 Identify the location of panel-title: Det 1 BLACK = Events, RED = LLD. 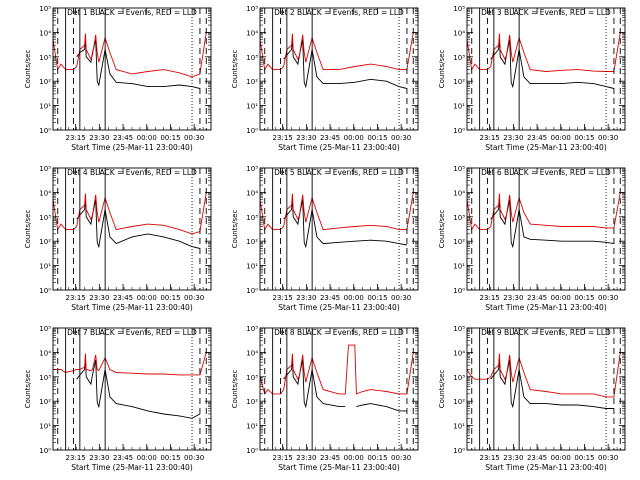
(132, 12).